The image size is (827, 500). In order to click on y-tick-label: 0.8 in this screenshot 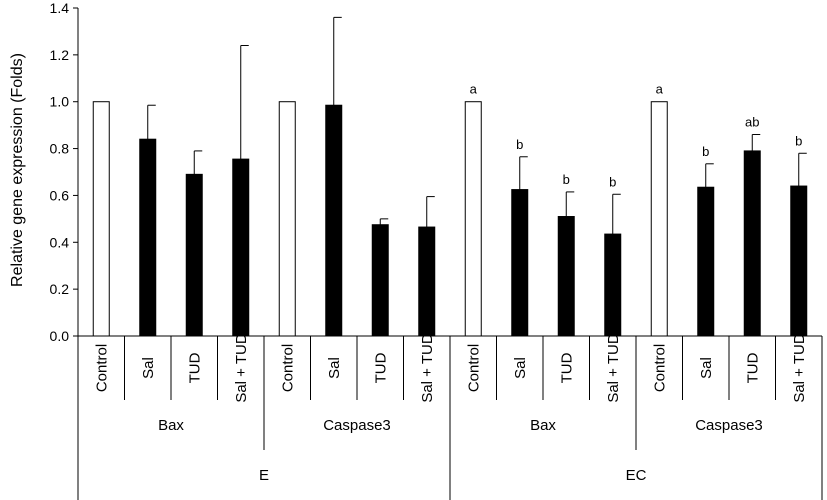, I will do `click(60, 149)`.